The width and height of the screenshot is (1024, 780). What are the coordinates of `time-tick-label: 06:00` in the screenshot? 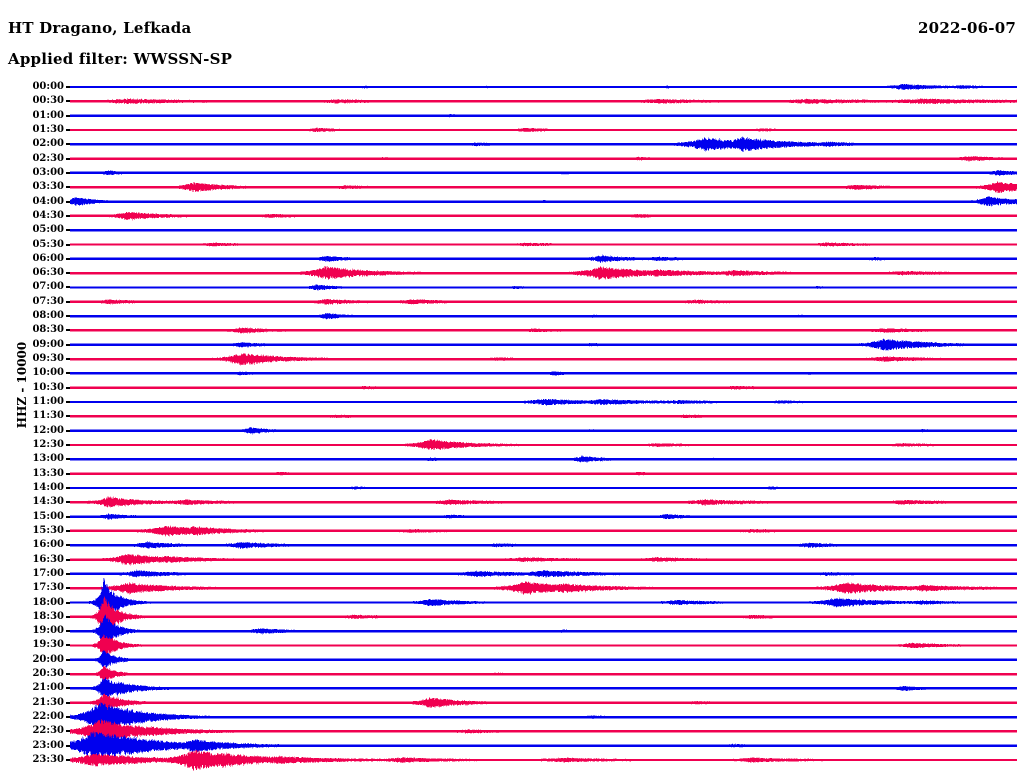 It's located at (48, 258).